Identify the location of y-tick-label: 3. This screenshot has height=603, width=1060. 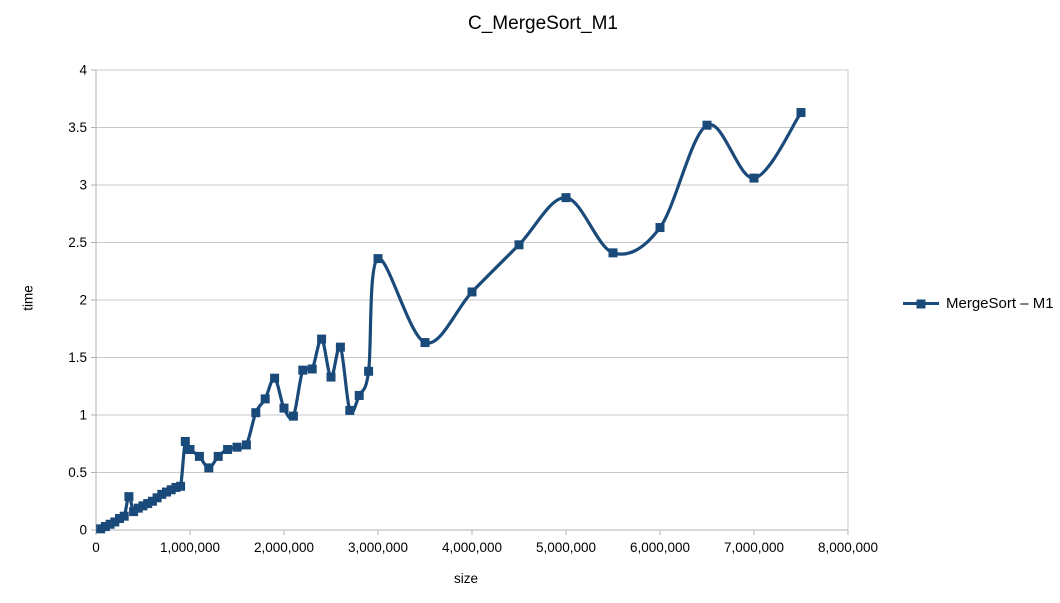
(83, 185).